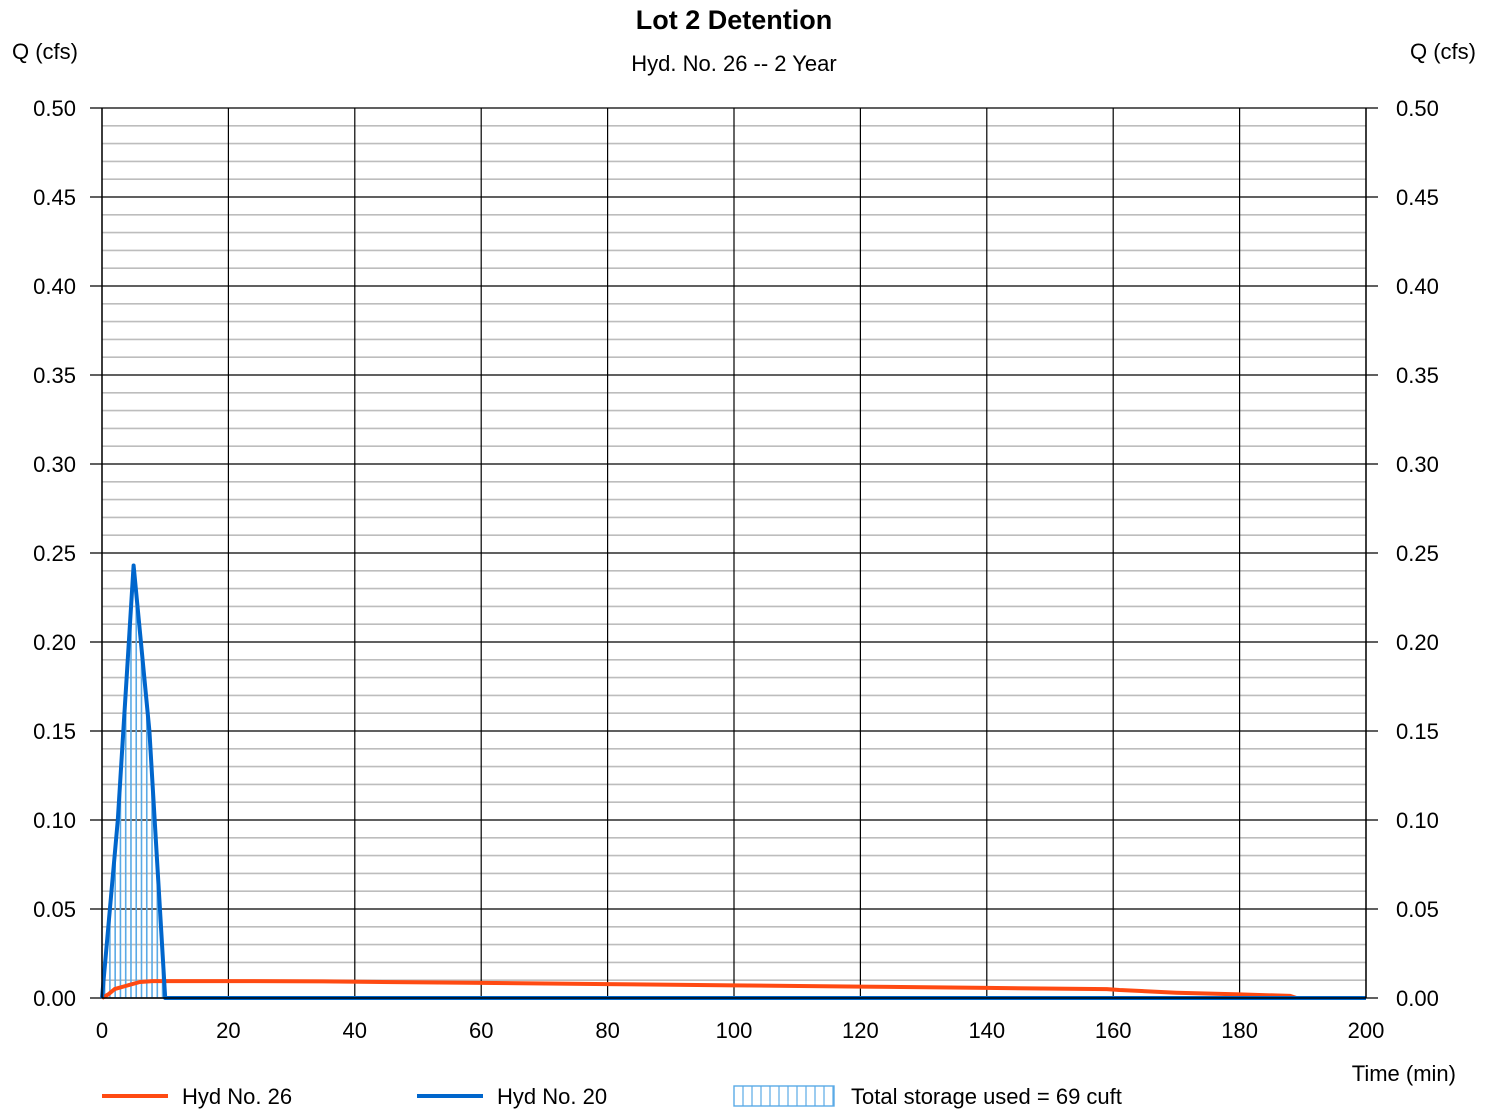 This screenshot has width=1494, height=1110. Describe the element at coordinates (54, 286) in the screenshot. I see `y-tick-label-left: 0.40` at that location.